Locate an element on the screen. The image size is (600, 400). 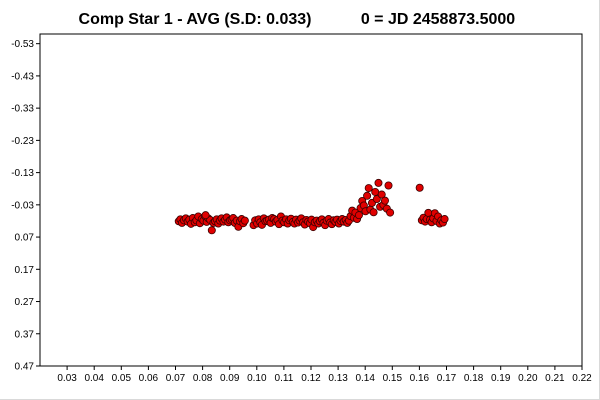
y-tick-label: 0.37 is located at coordinates (25, 334).